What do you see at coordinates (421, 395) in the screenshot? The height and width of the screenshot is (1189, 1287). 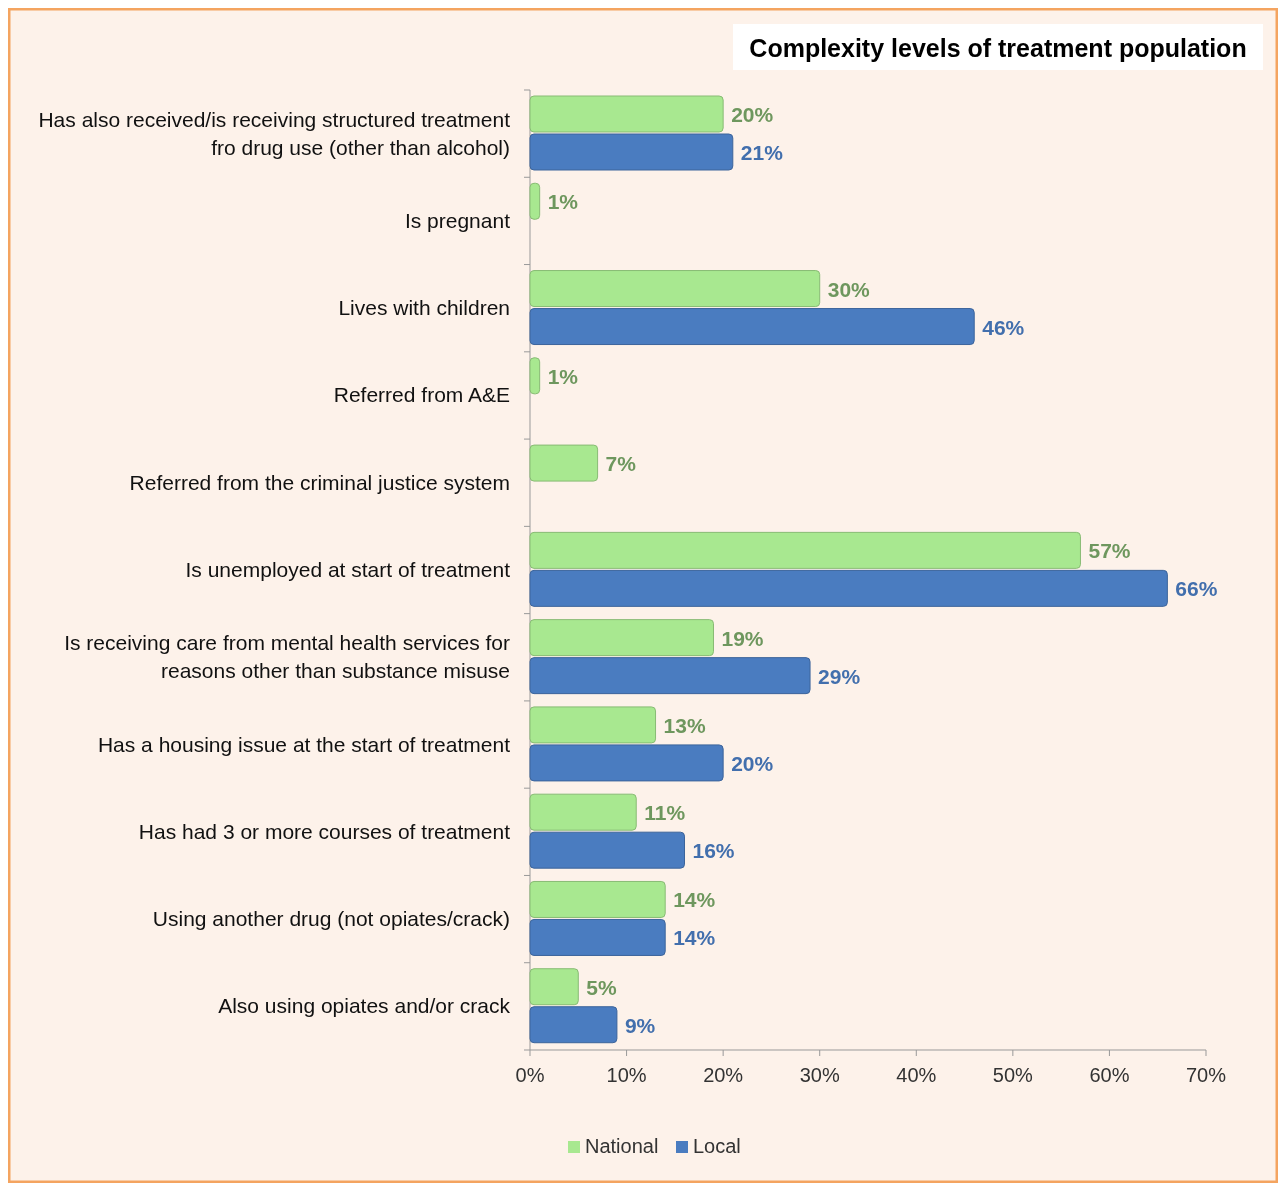 I see `y-tick-label: Referred from A&E` at bounding box center [421, 395].